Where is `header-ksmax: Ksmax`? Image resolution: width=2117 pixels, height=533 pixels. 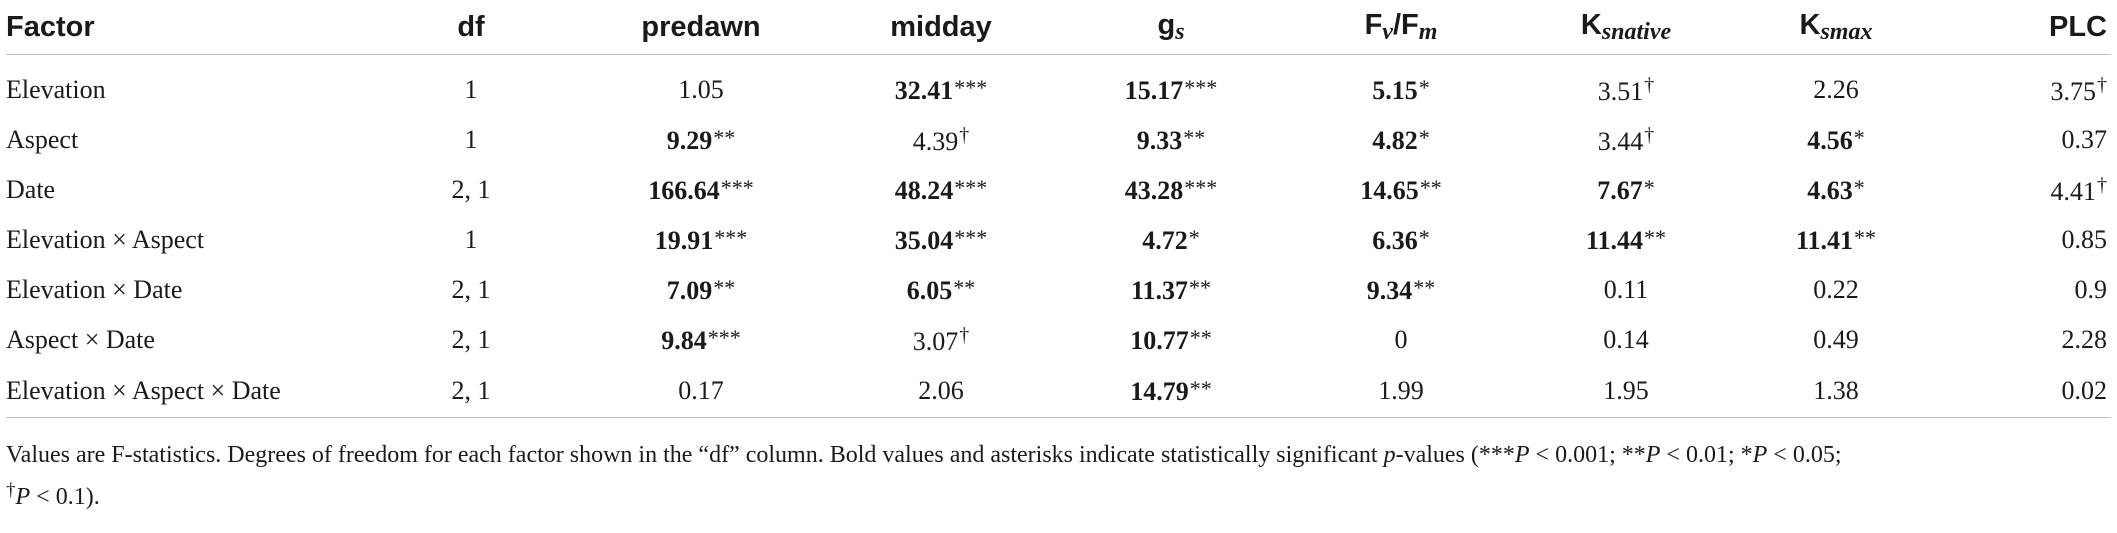
header-ksmax: Ksmax is located at coordinates (1836, 27).